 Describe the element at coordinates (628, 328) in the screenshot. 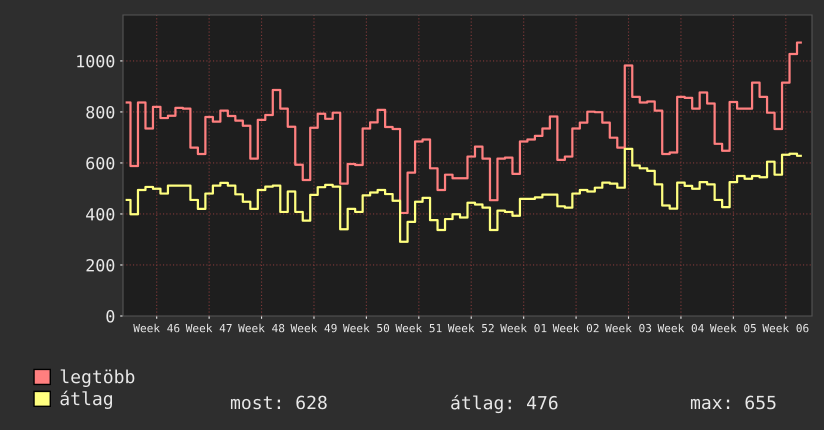

I see `x-tick-label: Week 03` at that location.